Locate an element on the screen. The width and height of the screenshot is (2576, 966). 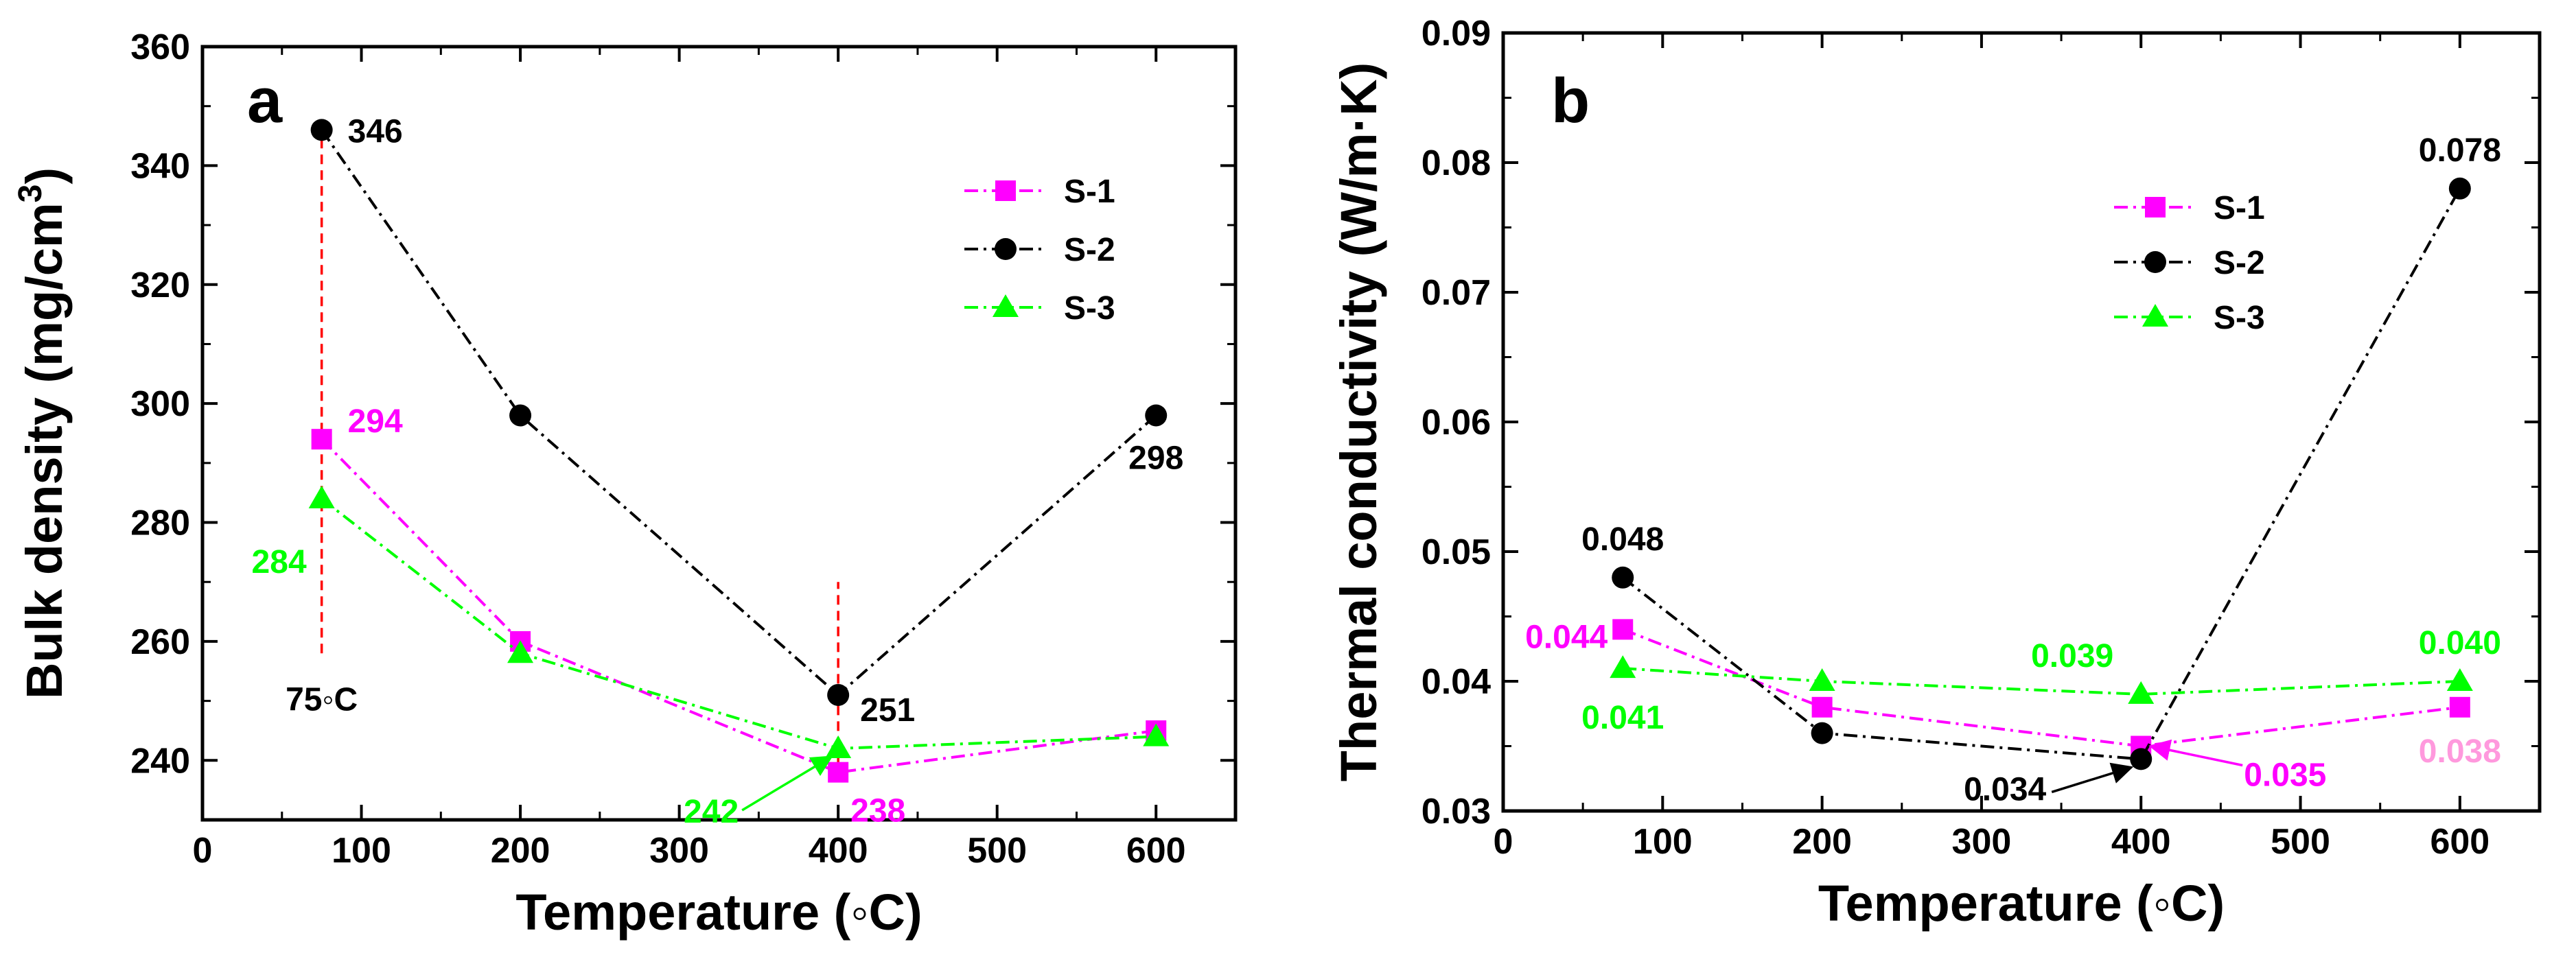
y-tick-label: 0.04 is located at coordinates (1456, 682).